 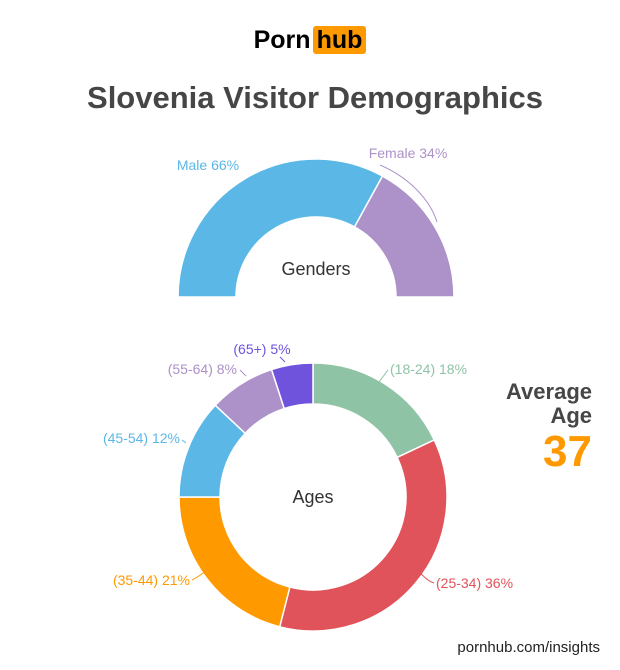 I want to click on chart-title: Slovenia Visitor Demographics, so click(x=315, y=97).